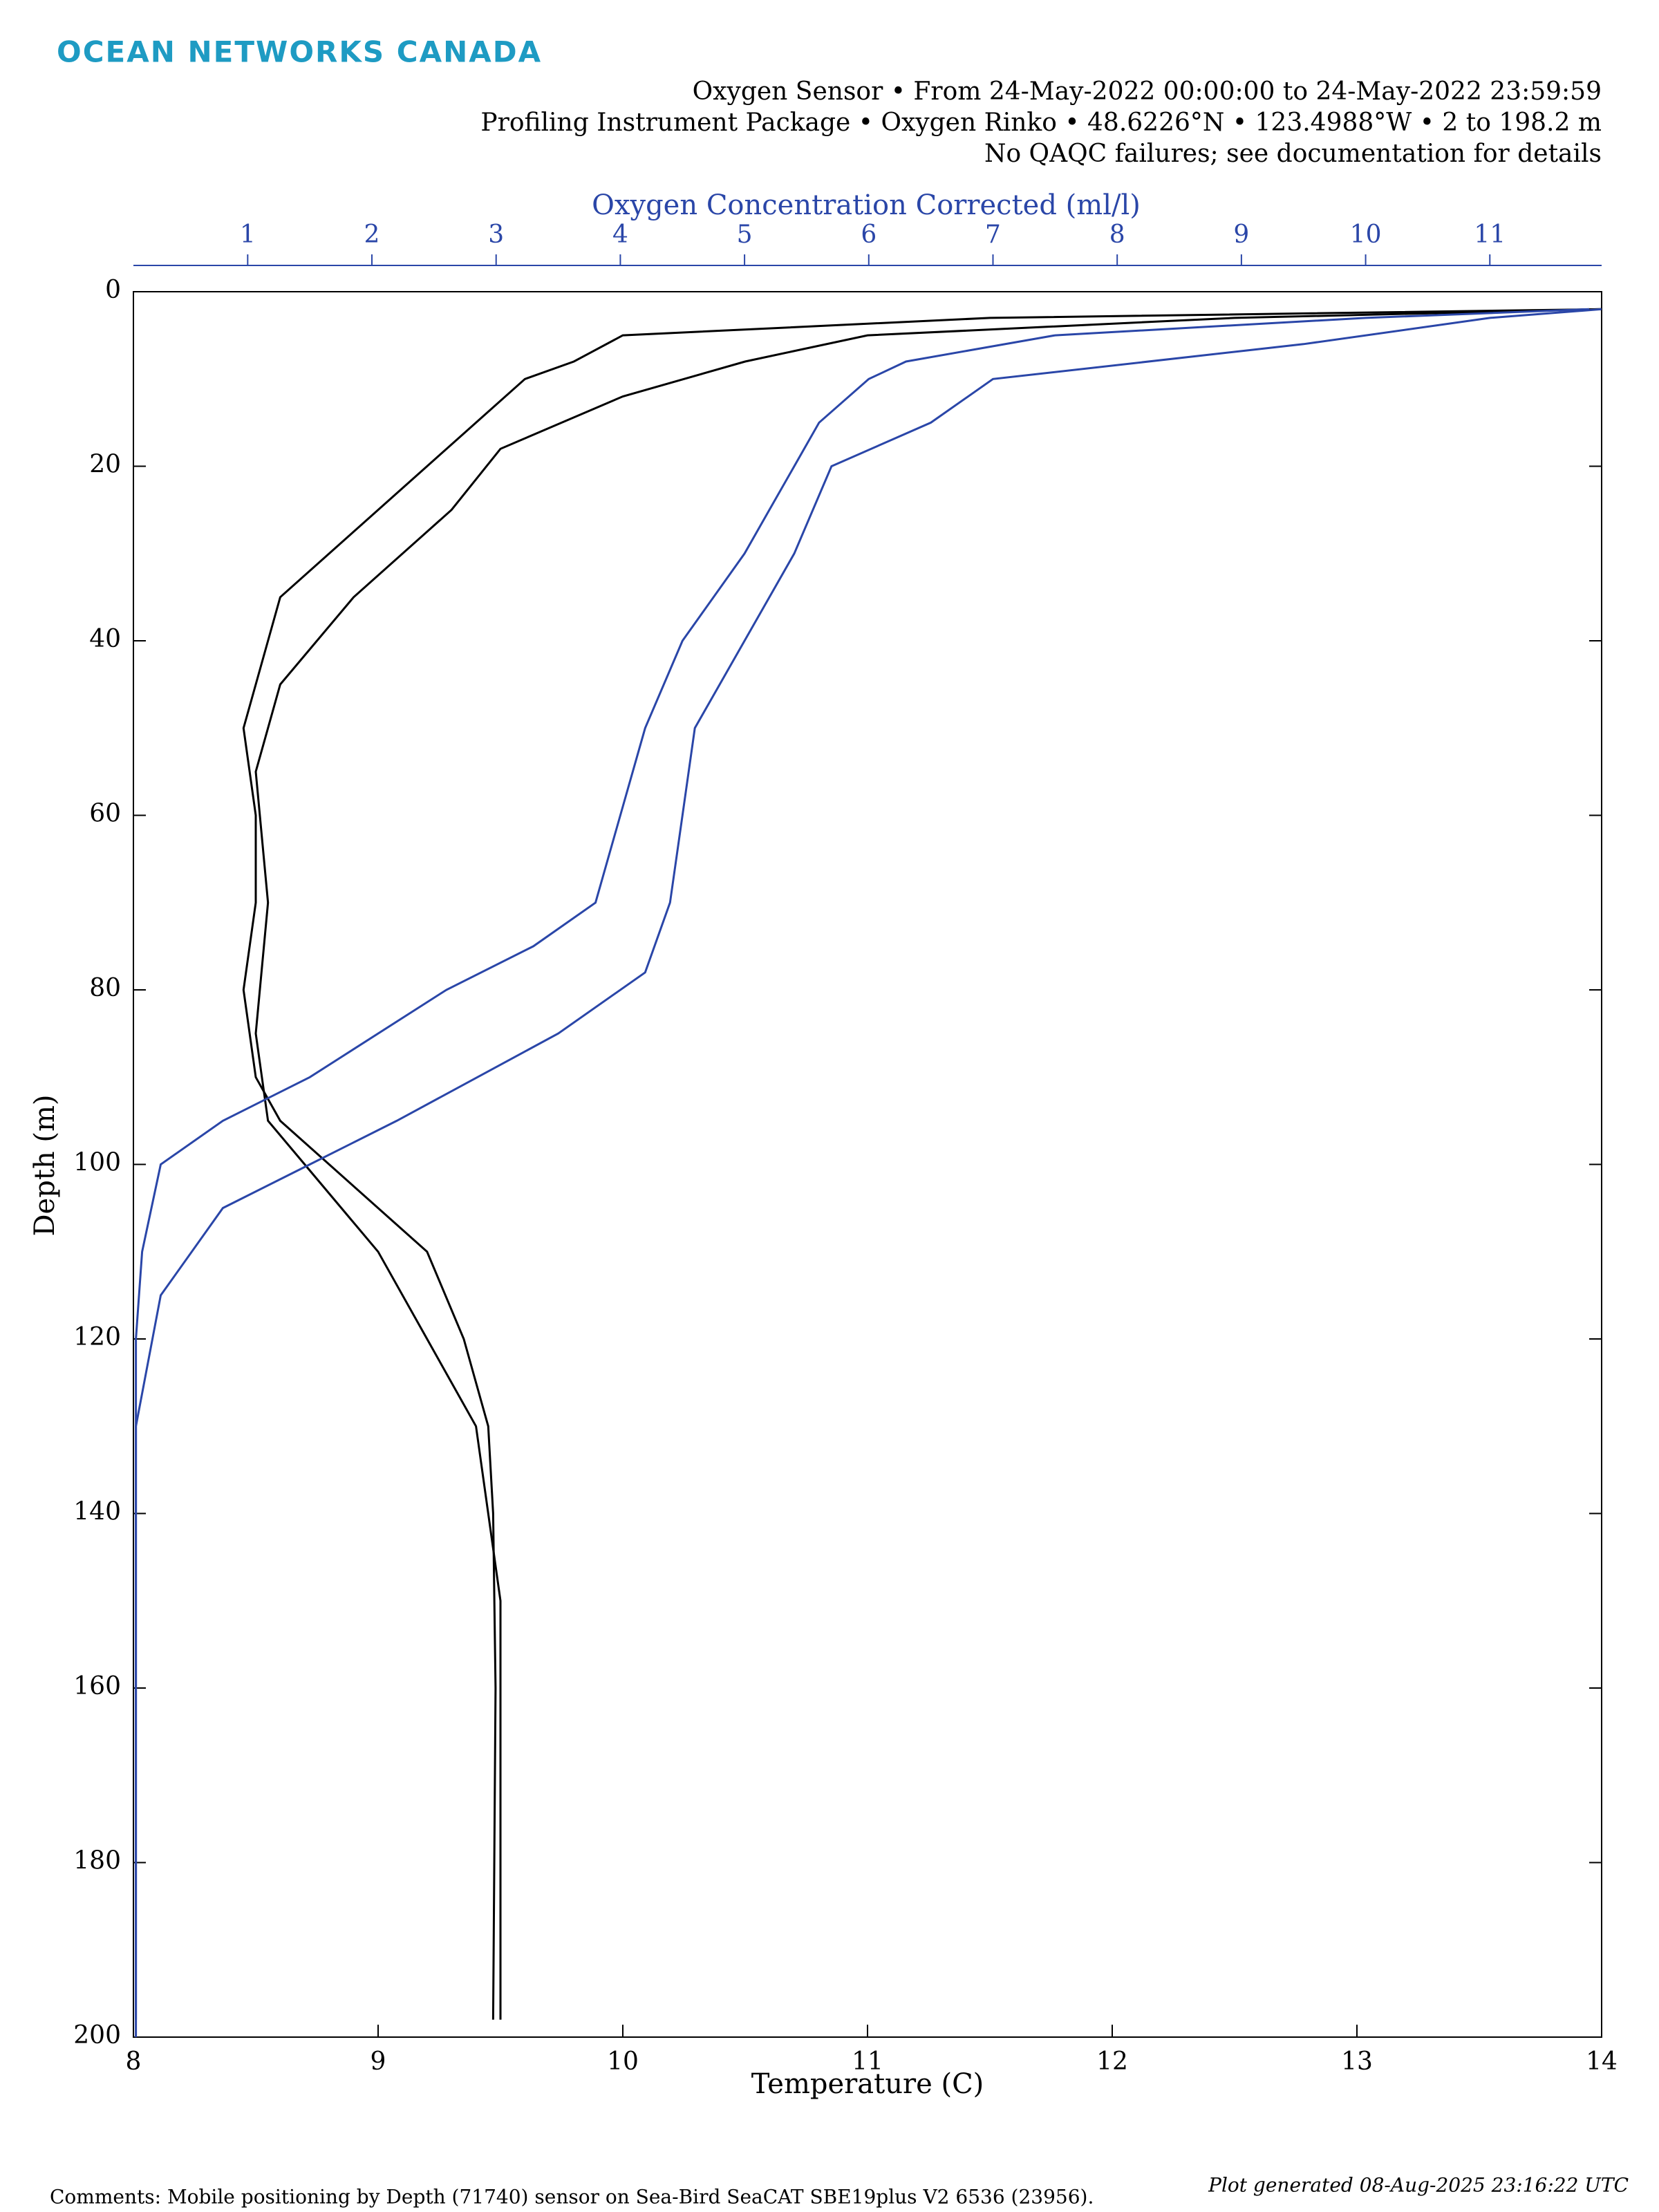 This screenshot has width=1659, height=2212. What do you see at coordinates (1602, 2061) in the screenshot?
I see `x-tick-label: 14` at bounding box center [1602, 2061].